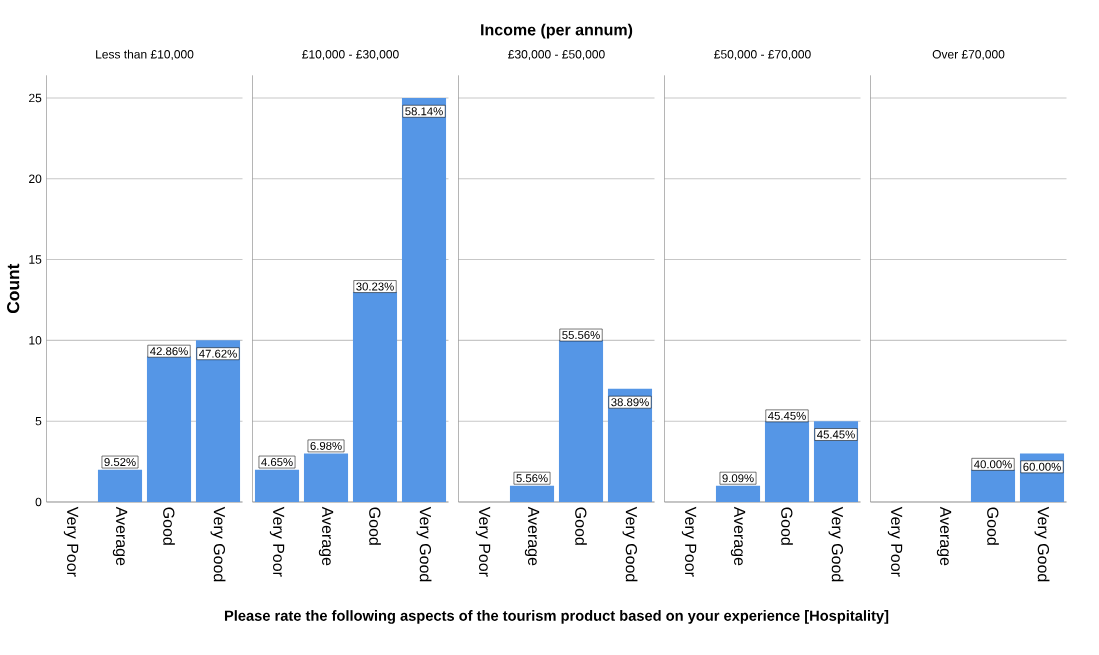  Describe the element at coordinates (145, 54) in the screenshot. I see `chart-title: Less than £10,000` at that location.